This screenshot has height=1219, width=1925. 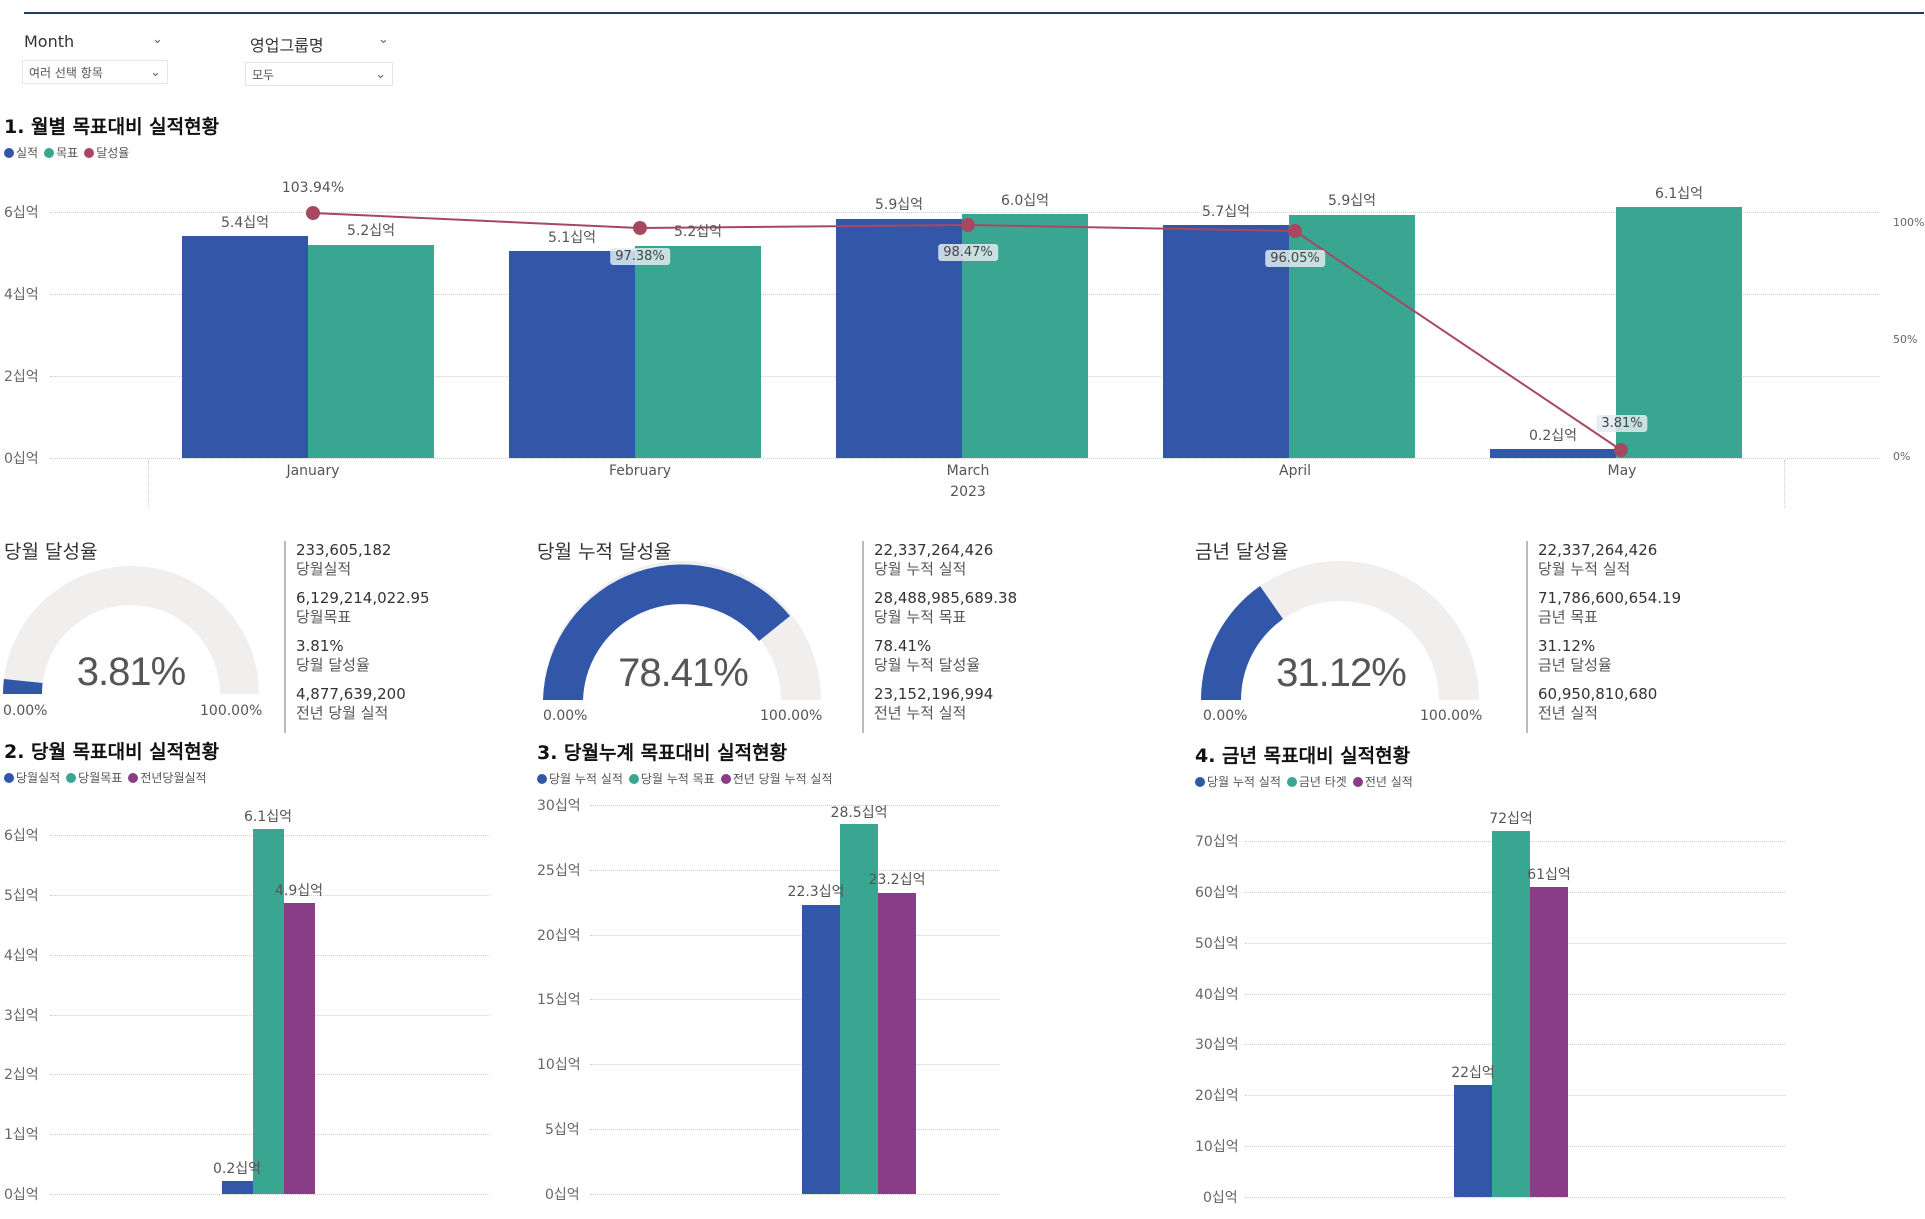 I want to click on gauge1-value: 3.81%, so click(x=131, y=672).